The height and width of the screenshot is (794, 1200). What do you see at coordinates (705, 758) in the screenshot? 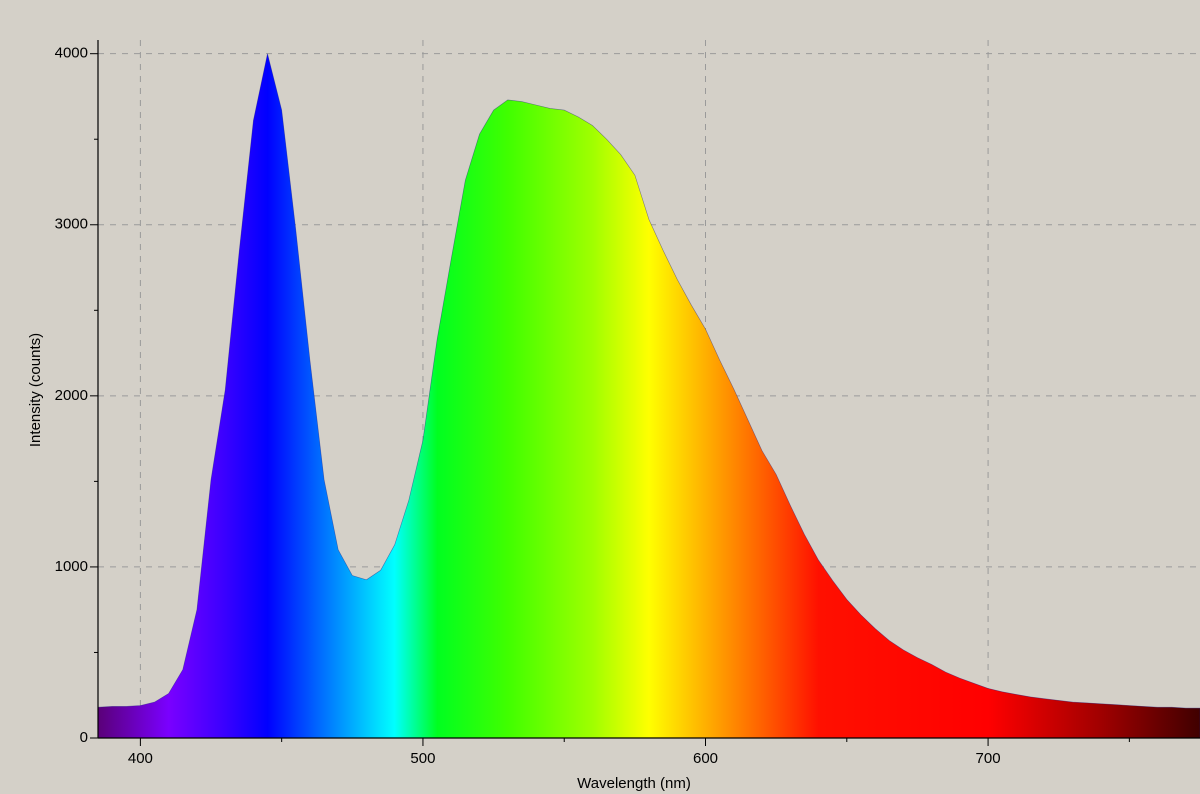
I see `x-tick-label: 600` at bounding box center [705, 758].